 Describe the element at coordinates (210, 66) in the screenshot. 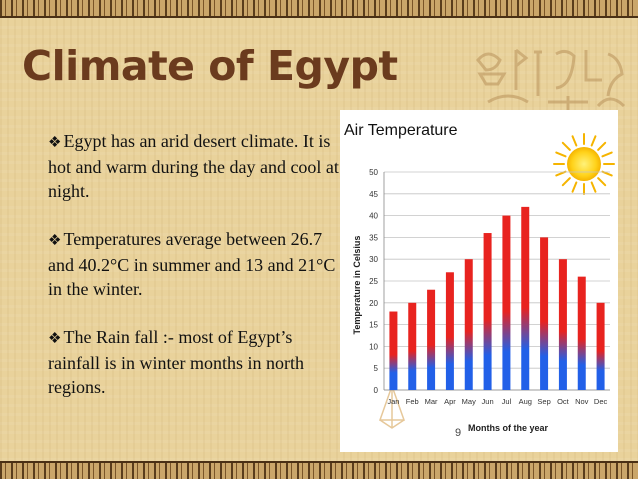

I see `slide-title: Climate of Egypt` at that location.